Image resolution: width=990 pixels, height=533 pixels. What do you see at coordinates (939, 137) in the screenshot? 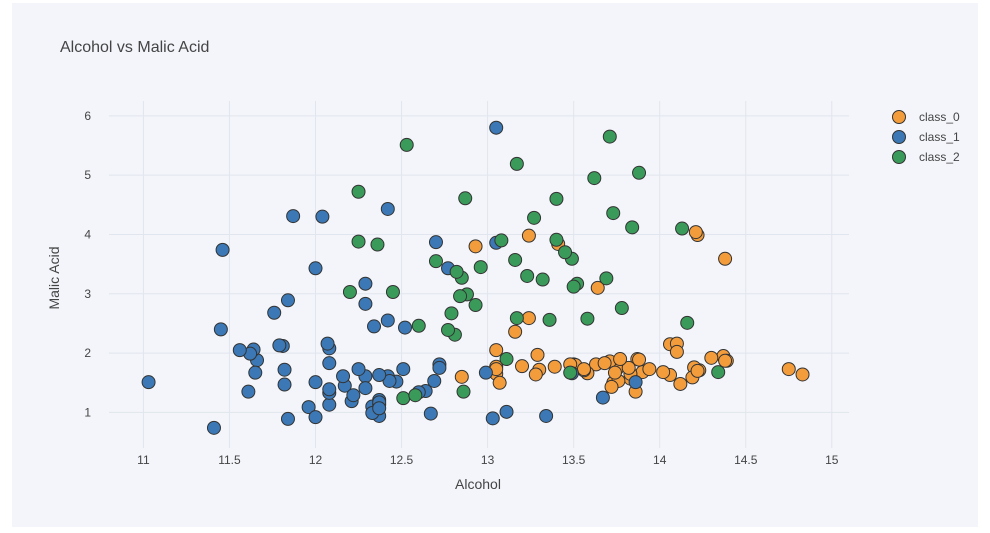
I see `legend-label: class_1` at bounding box center [939, 137].